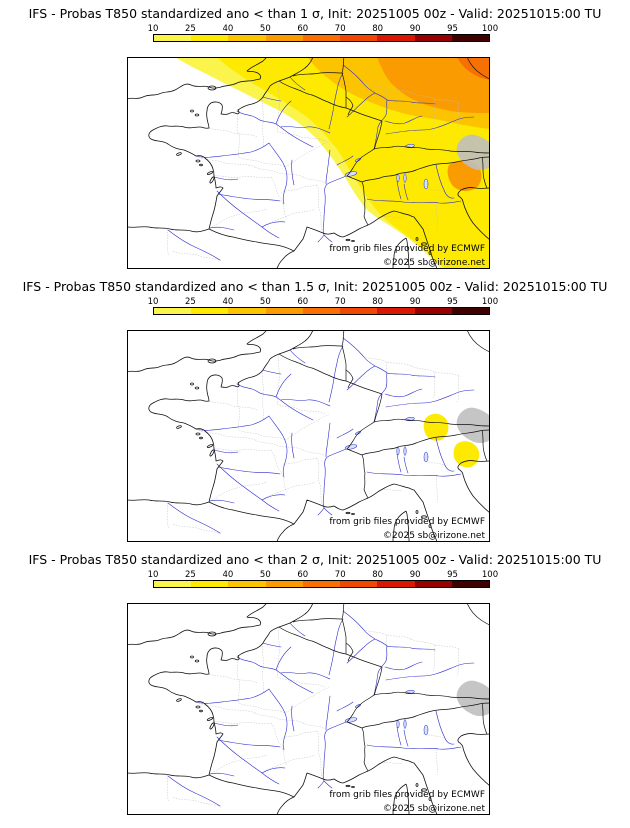 This screenshot has height=828, width=630. I want to click on colorbar: 10 25 40 50 60 70 80 90 95 100, so click(323, 34).